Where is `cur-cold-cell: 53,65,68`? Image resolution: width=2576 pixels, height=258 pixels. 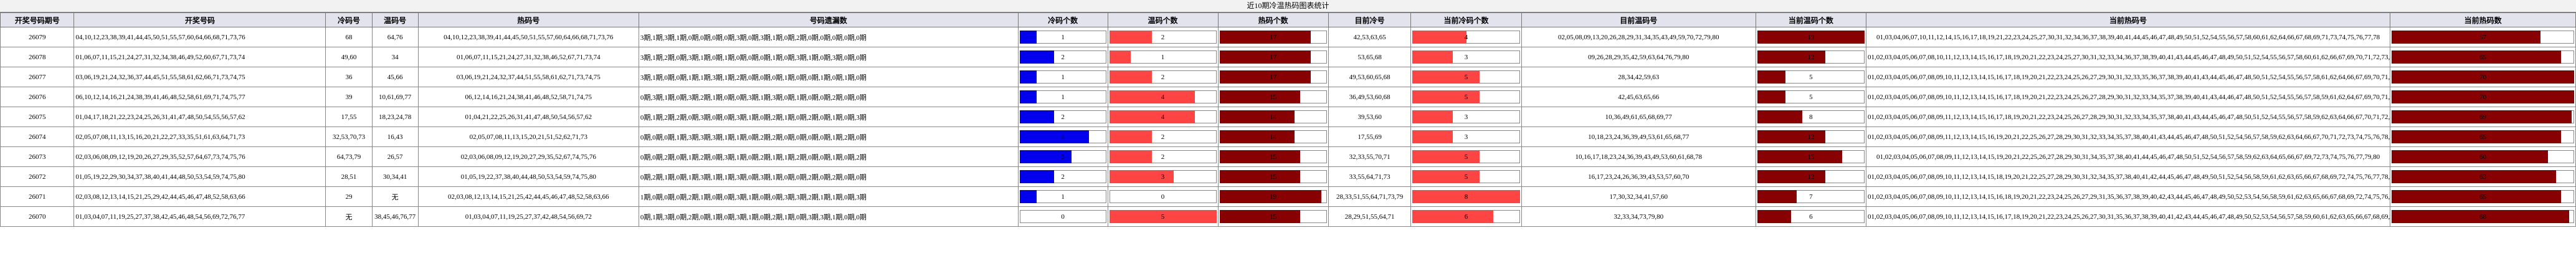
cur-cold-cell: 53,65,68 is located at coordinates (1370, 57).